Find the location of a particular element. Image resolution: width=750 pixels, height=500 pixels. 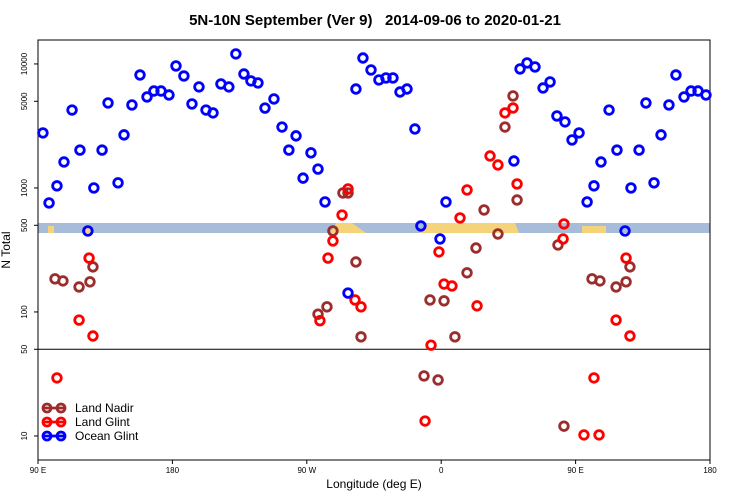

legend-label: Ocean Glint is located at coordinates (107, 436).